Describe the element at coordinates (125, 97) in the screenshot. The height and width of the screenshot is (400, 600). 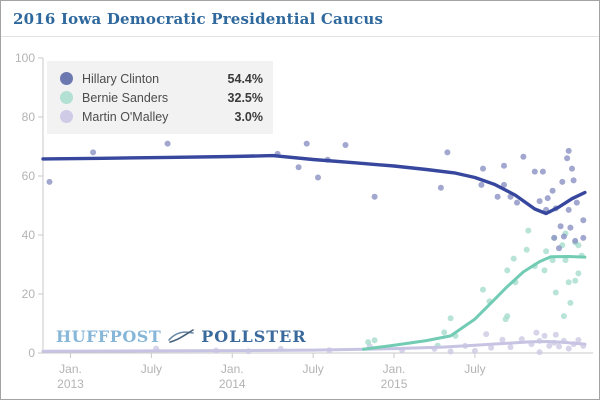
I see `legend-label: Bernie Sanders` at that location.